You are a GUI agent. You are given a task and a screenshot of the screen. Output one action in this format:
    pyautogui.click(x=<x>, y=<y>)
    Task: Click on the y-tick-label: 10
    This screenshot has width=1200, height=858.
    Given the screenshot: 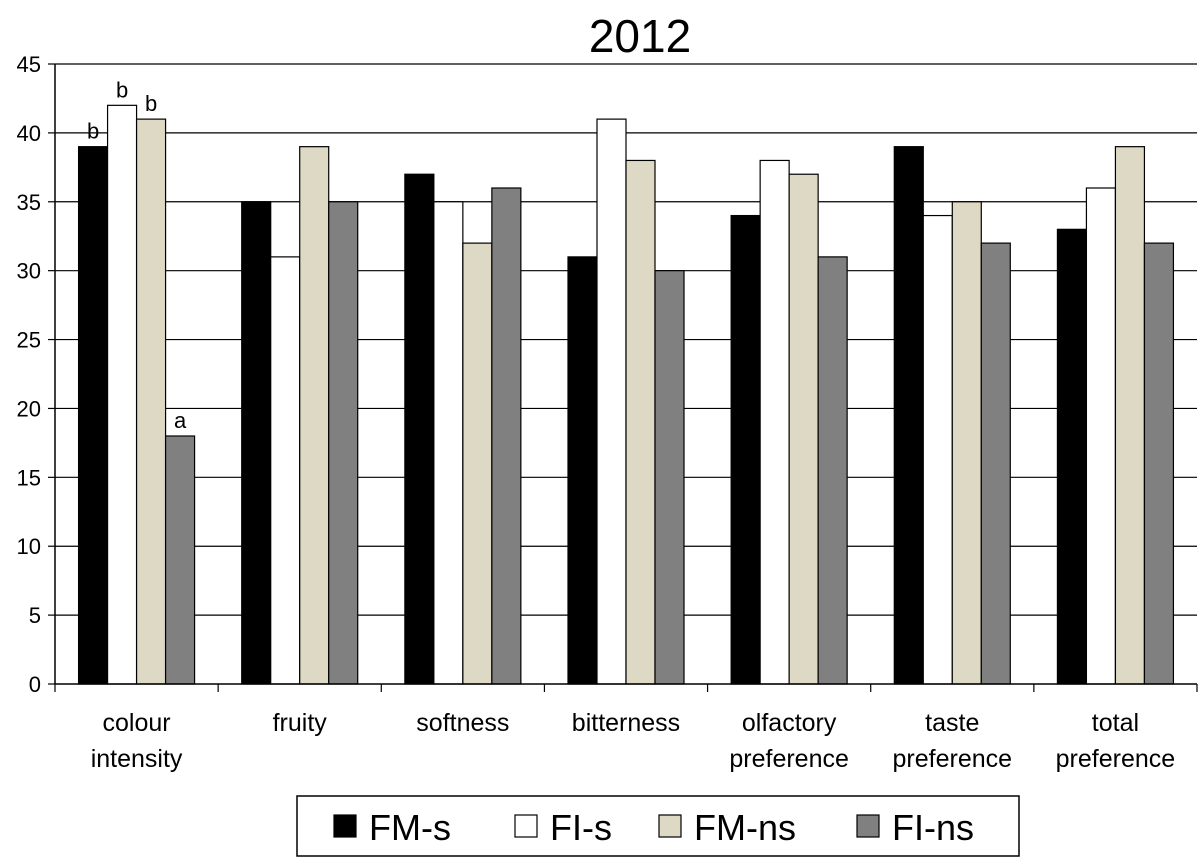 What is the action you would take?
    pyautogui.click(x=29, y=546)
    